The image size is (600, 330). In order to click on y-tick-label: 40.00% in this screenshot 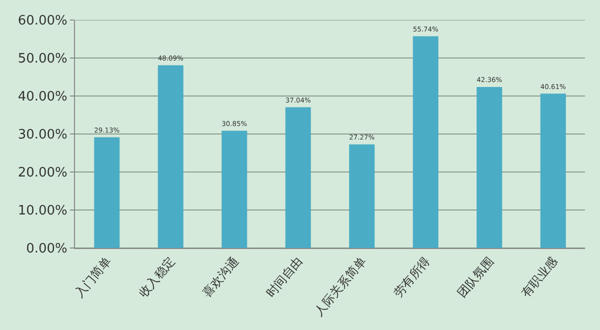, I will do `click(43, 97)`.